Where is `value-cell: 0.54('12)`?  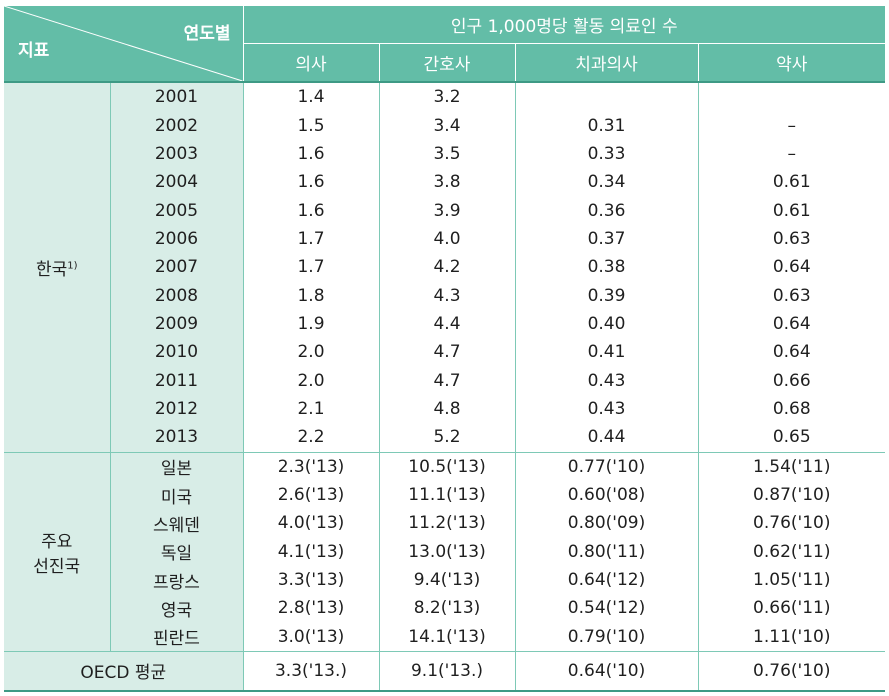
value-cell: 0.54('12) is located at coordinates (606, 608).